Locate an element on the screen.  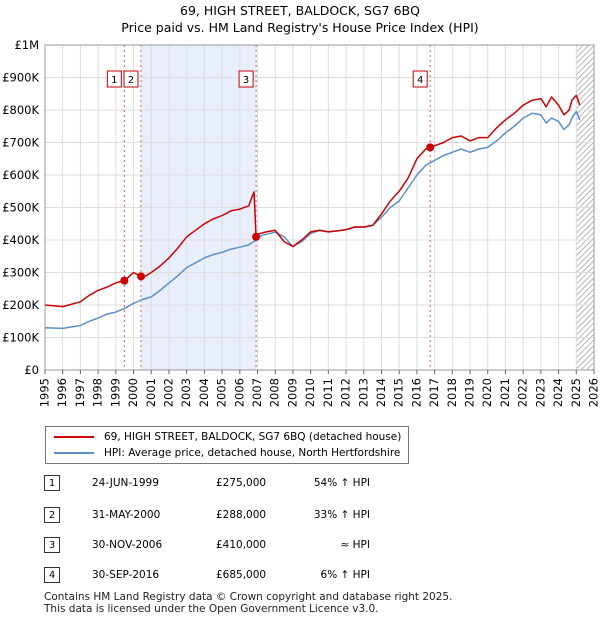
sale-marker-label: 2 is located at coordinates (131, 80).